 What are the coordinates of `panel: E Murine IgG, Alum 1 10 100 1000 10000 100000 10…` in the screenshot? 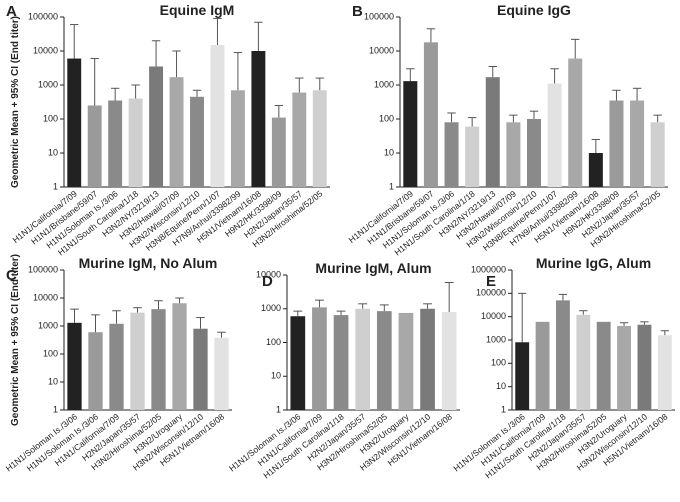 It's located at (563, 367).